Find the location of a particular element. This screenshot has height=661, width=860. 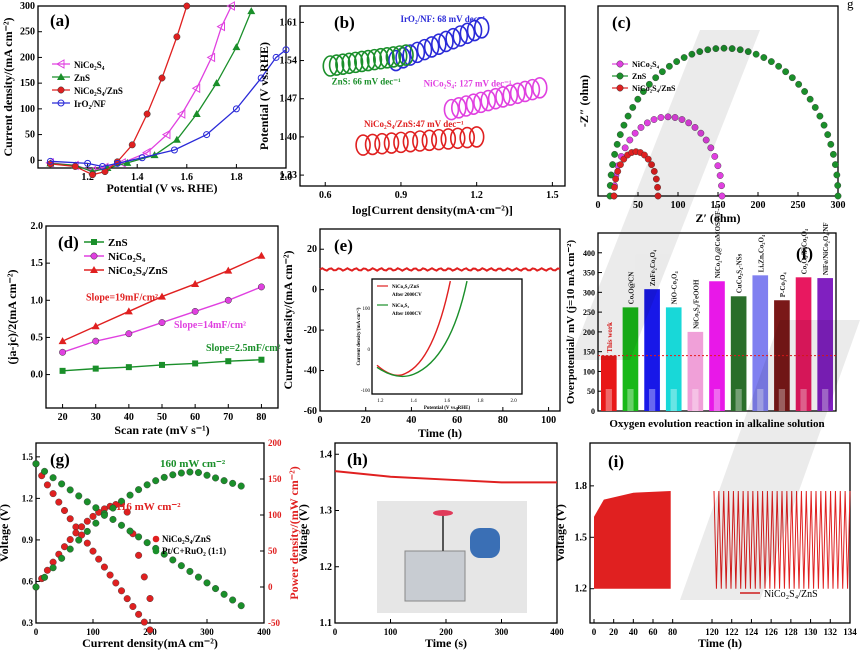

inset-legend-label: NiCo₂S₄/ZnS is located at coordinates (405, 287).